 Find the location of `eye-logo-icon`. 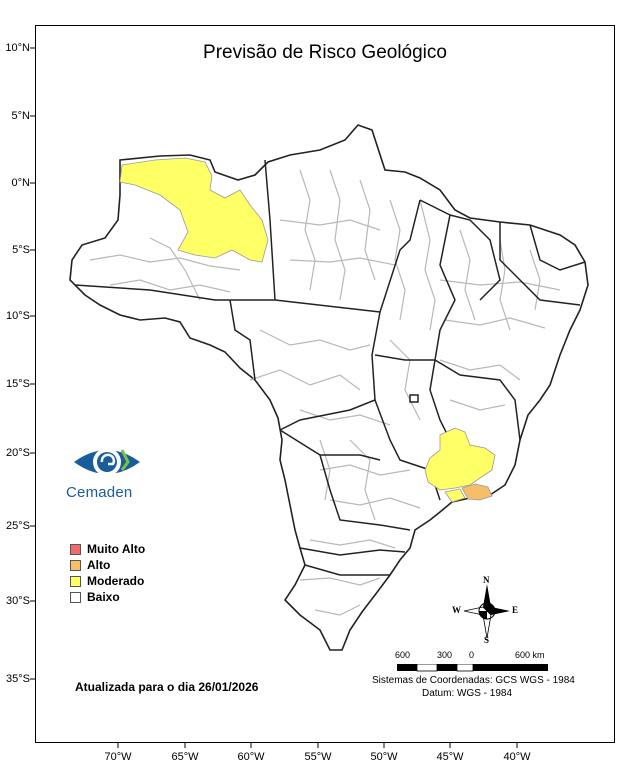

eye-logo-icon is located at coordinates (107, 462).